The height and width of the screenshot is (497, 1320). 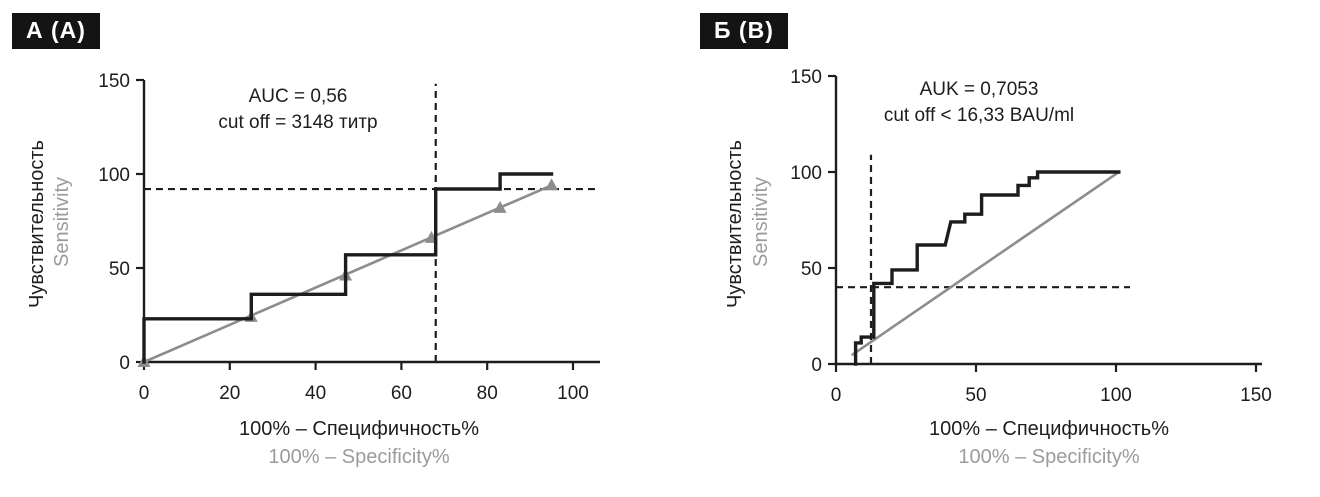 What do you see at coordinates (979, 103) in the screenshot?
I see `annotation-b: AUK = 0,7053 cut off < 16,33 BAU/ml` at bounding box center [979, 103].